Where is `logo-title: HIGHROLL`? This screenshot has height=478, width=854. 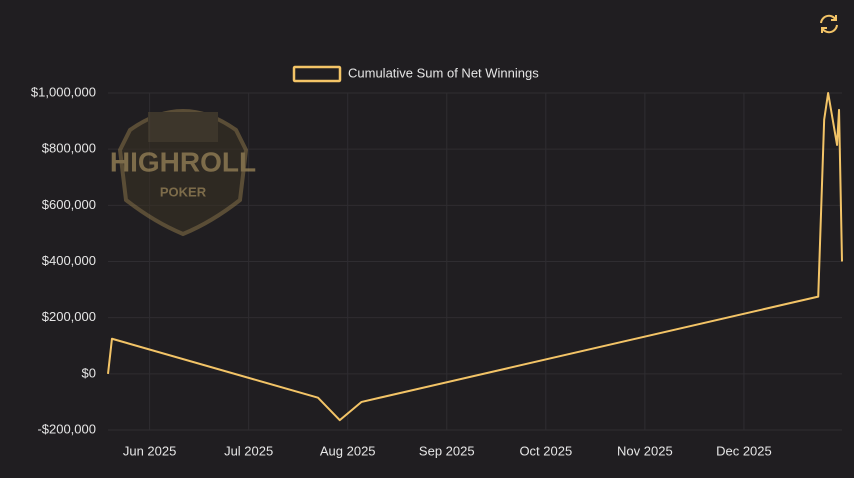 logo-title: HIGHROLL is located at coordinates (183, 161).